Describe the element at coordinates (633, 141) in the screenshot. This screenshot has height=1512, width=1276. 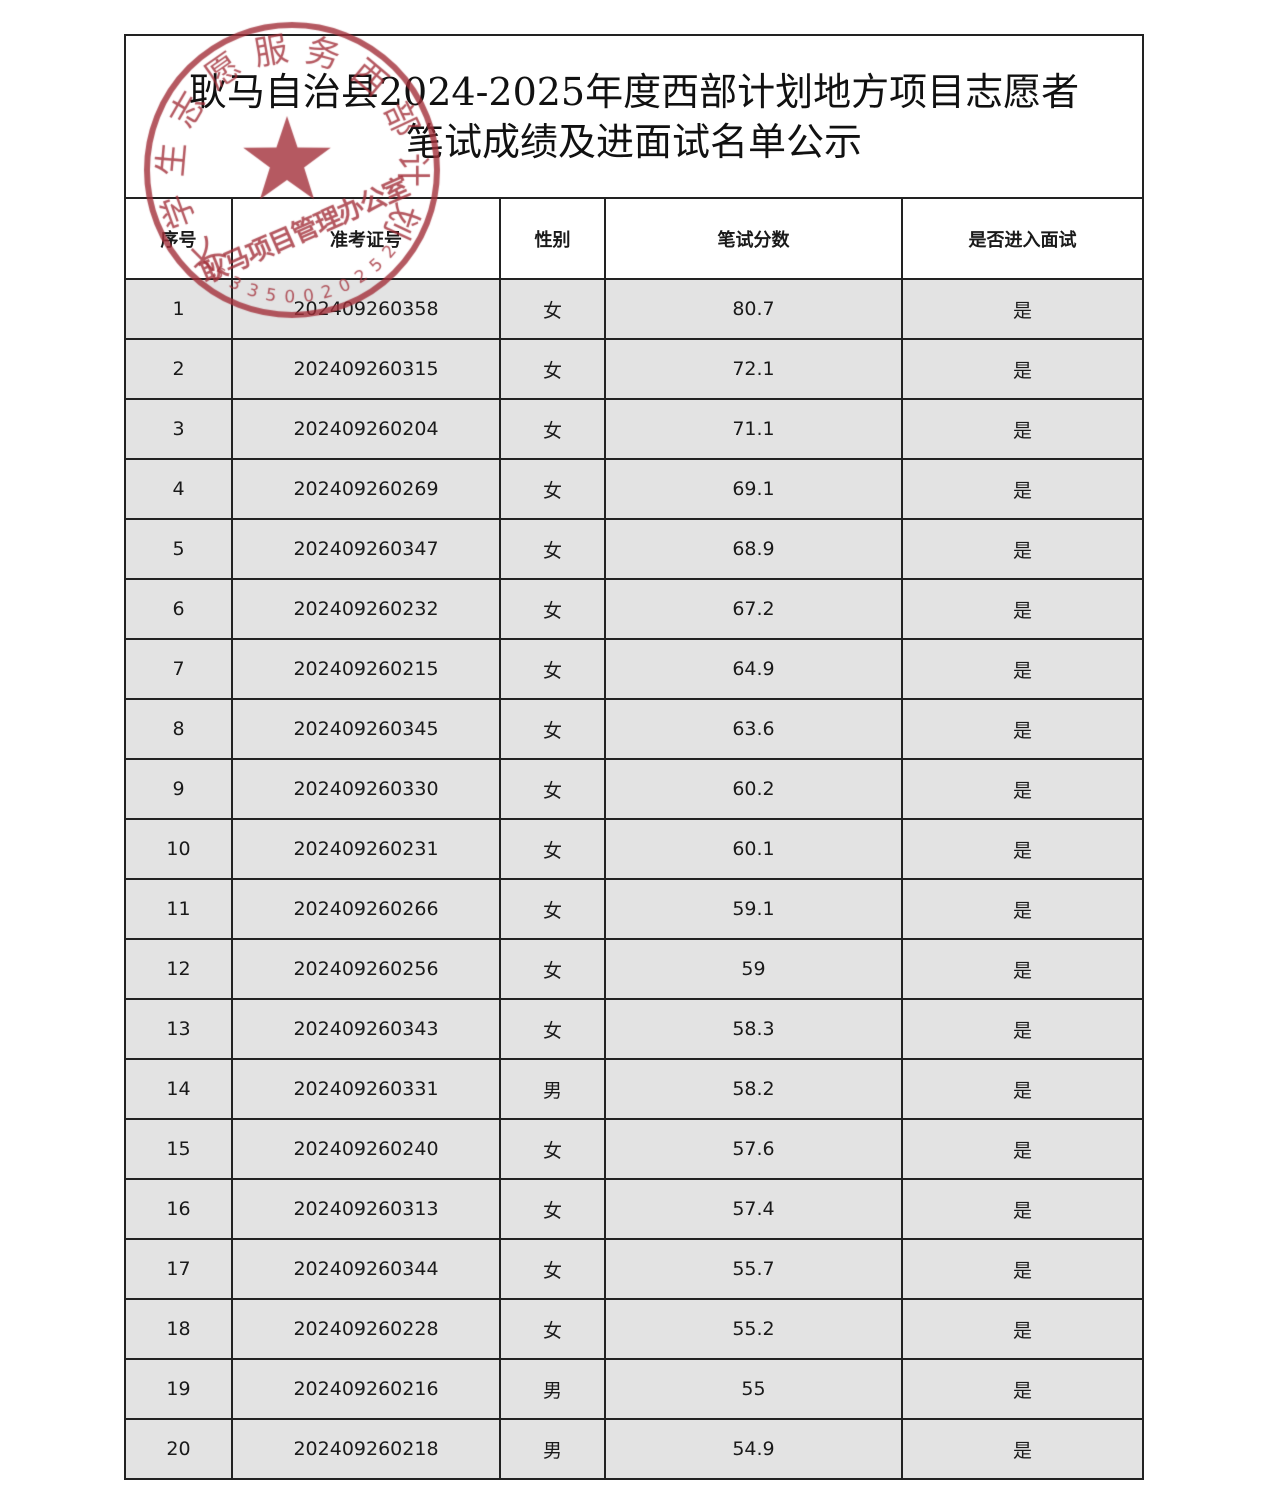
I see `title-line-2: 笔试成绩及进面试名单公示` at that location.